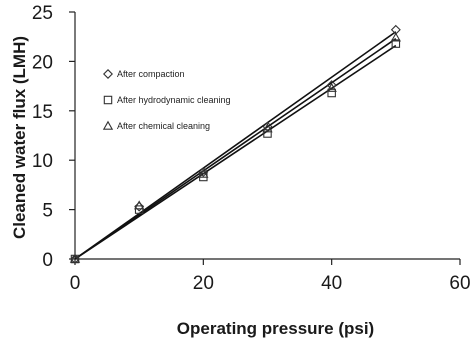 This screenshot has width=474, height=349. What do you see at coordinates (163, 126) in the screenshot?
I see `legend-label: After chemical cleaning` at bounding box center [163, 126].